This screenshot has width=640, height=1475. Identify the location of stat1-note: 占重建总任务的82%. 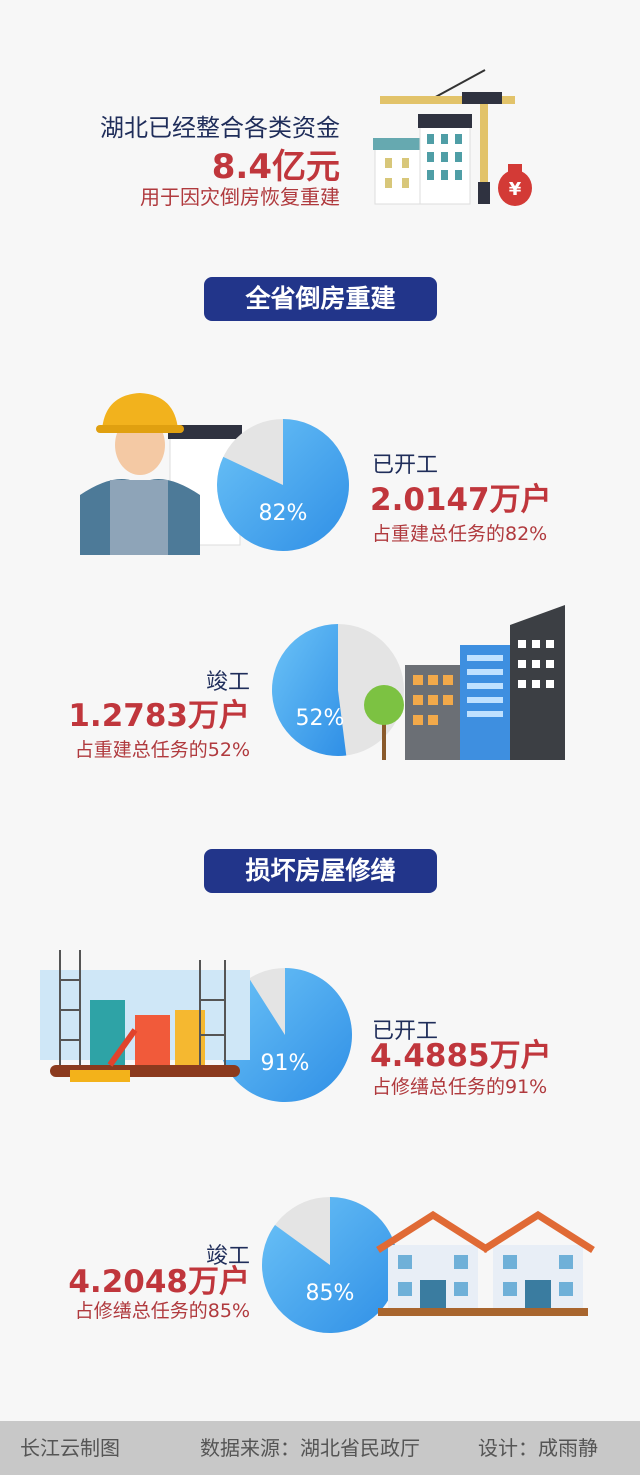
(460, 534).